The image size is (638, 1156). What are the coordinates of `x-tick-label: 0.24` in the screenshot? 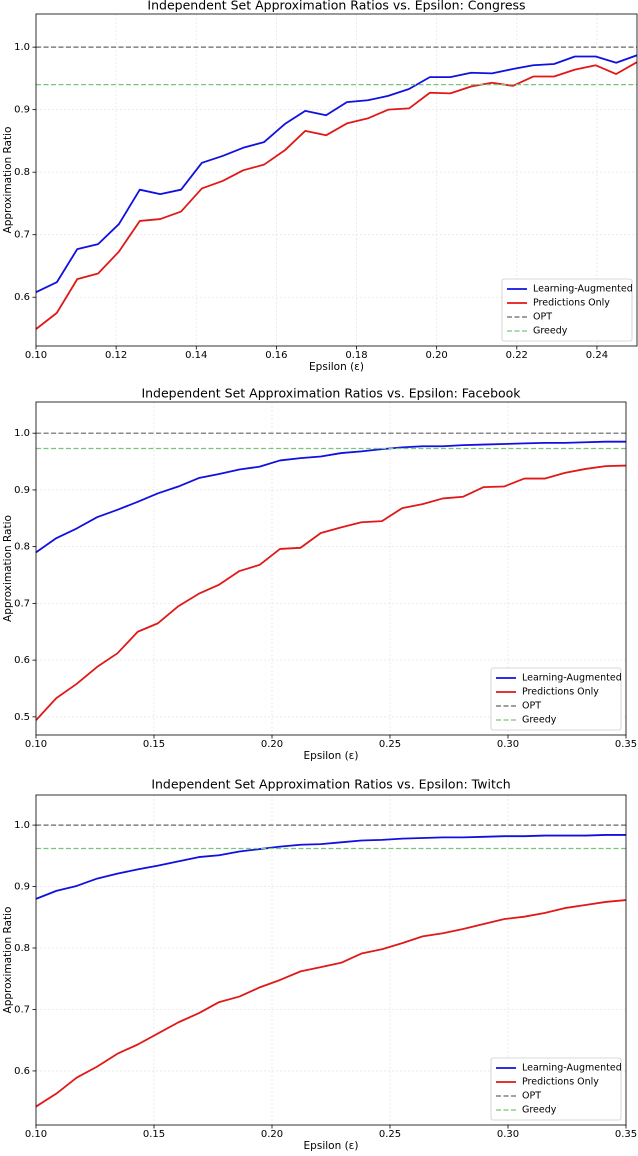 It's located at (597, 355).